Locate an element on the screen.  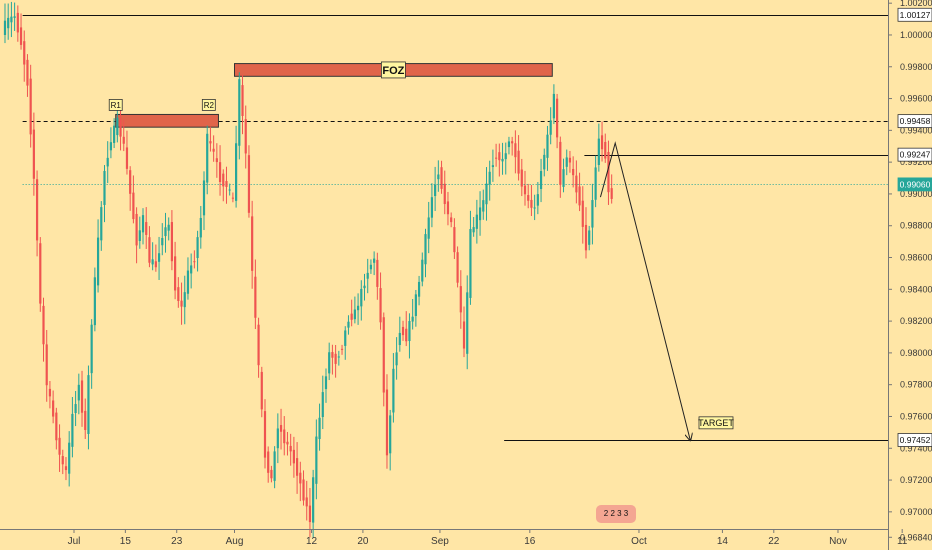
y-tick-label: 0.99200 is located at coordinates (916, 162).